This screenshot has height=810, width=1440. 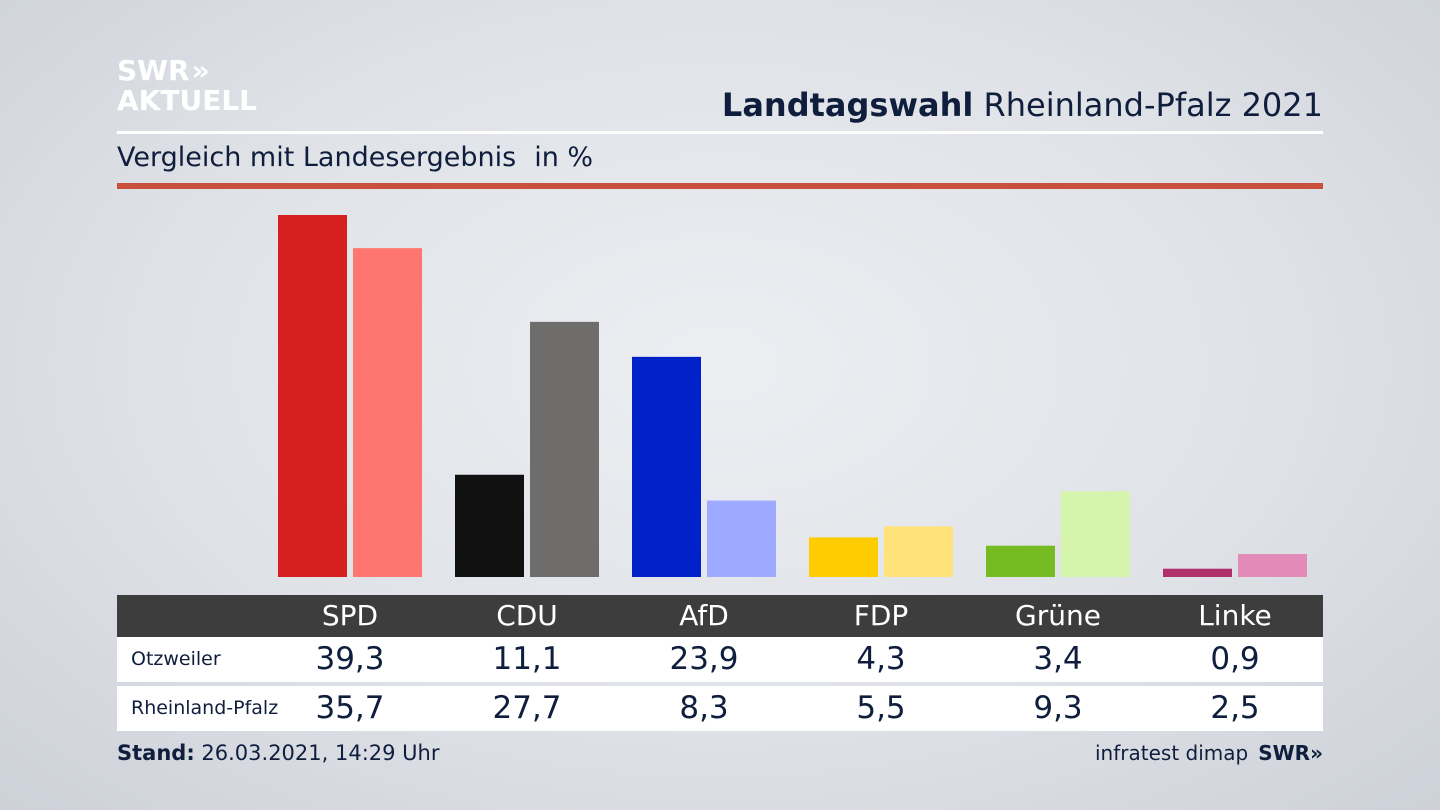 What do you see at coordinates (156, 753) in the screenshot?
I see `stand-label: Stand:` at bounding box center [156, 753].